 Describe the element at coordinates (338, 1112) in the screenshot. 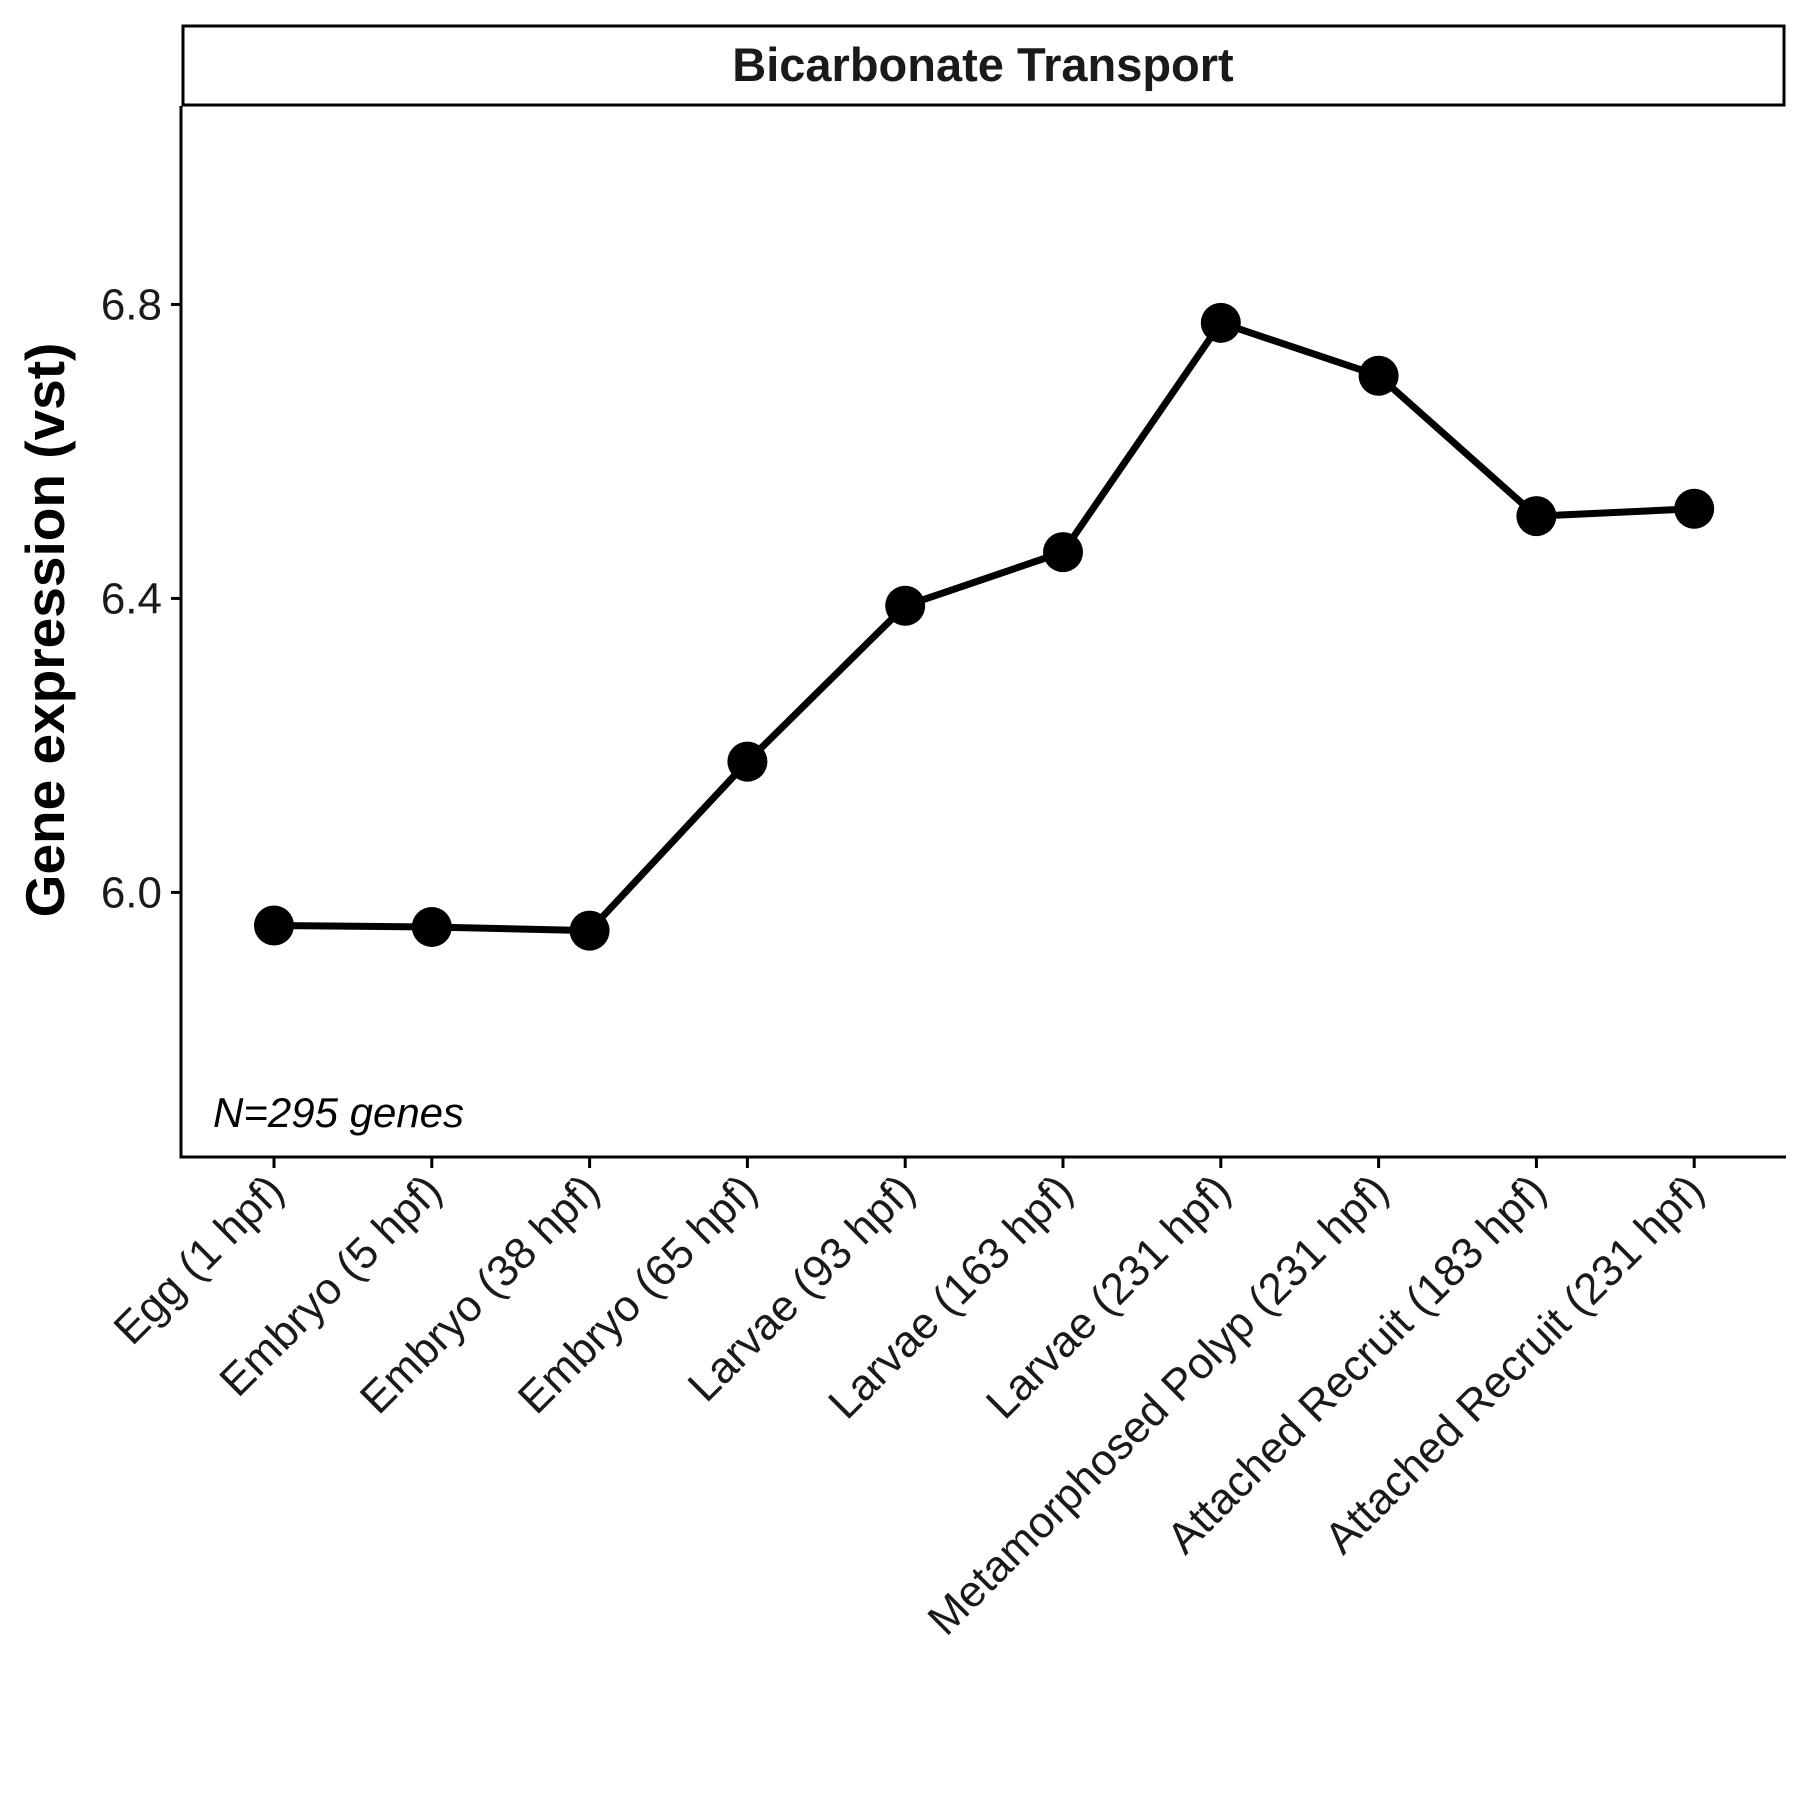

I see `gene-count-annotation: N=295 genes` at that location.